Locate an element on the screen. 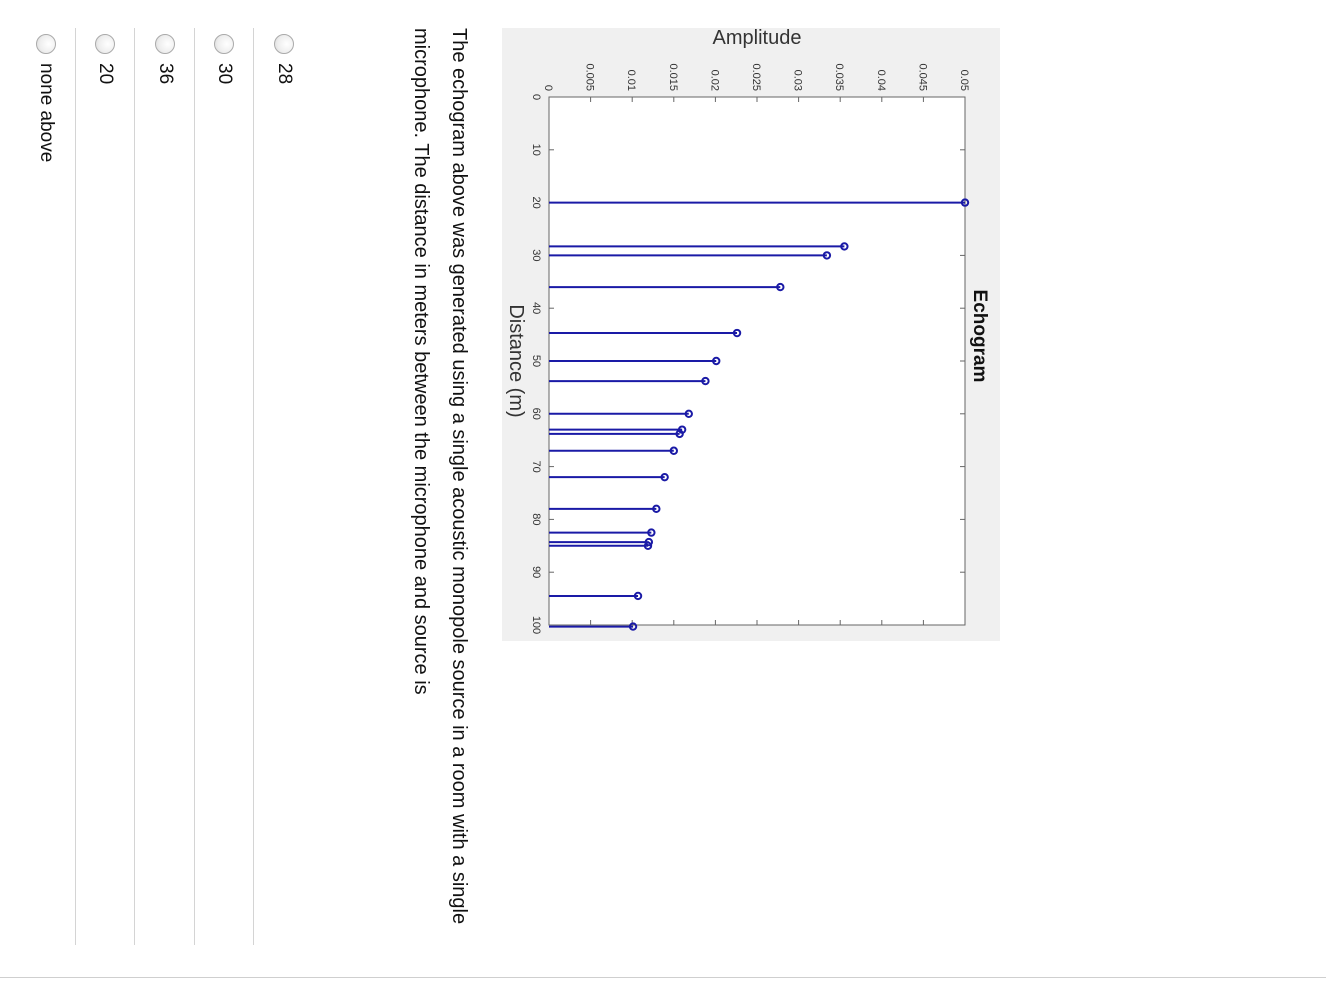 This screenshot has height=983, width=1326. x-tick-label: 50 is located at coordinates (536, 361).